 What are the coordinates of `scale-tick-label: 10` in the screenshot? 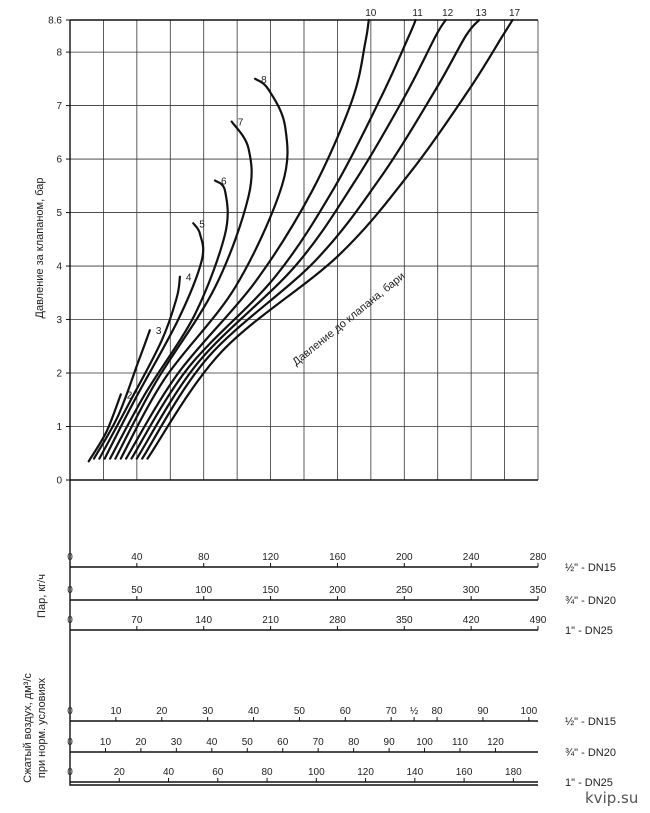 It's located at (106, 742).